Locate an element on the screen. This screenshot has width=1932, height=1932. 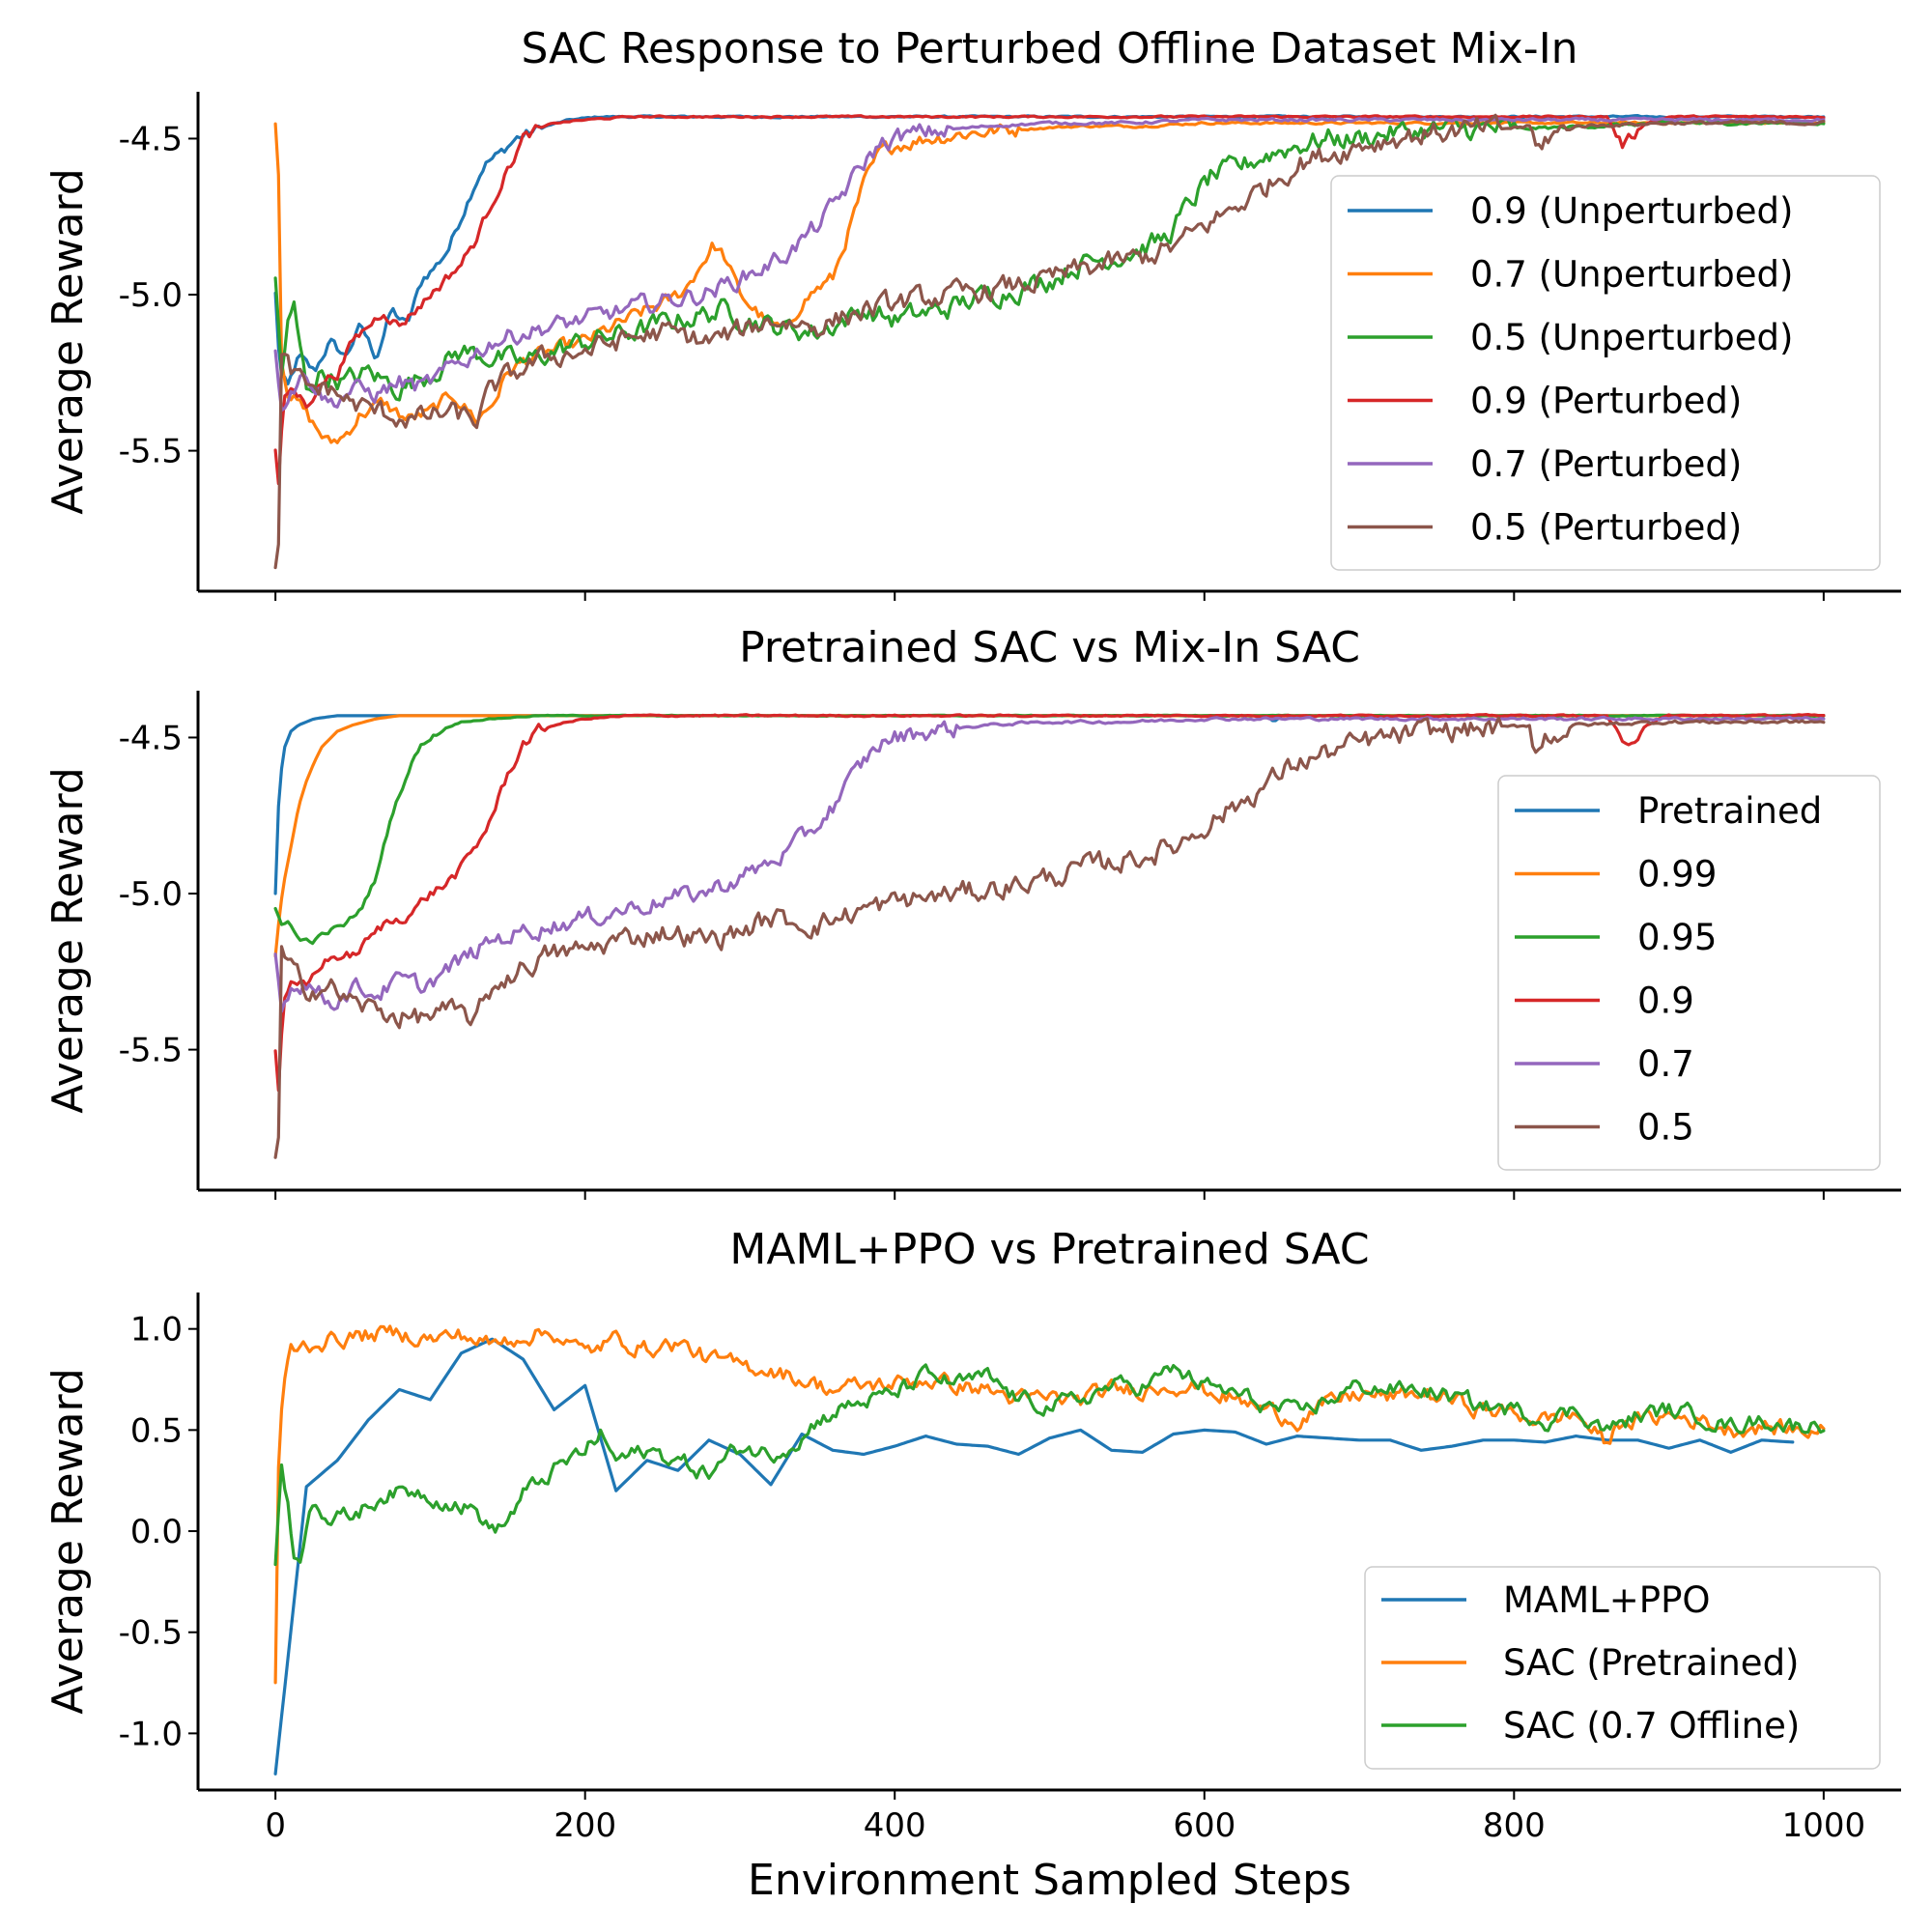
y-tick-label: -1.0 is located at coordinates (151, 1734).